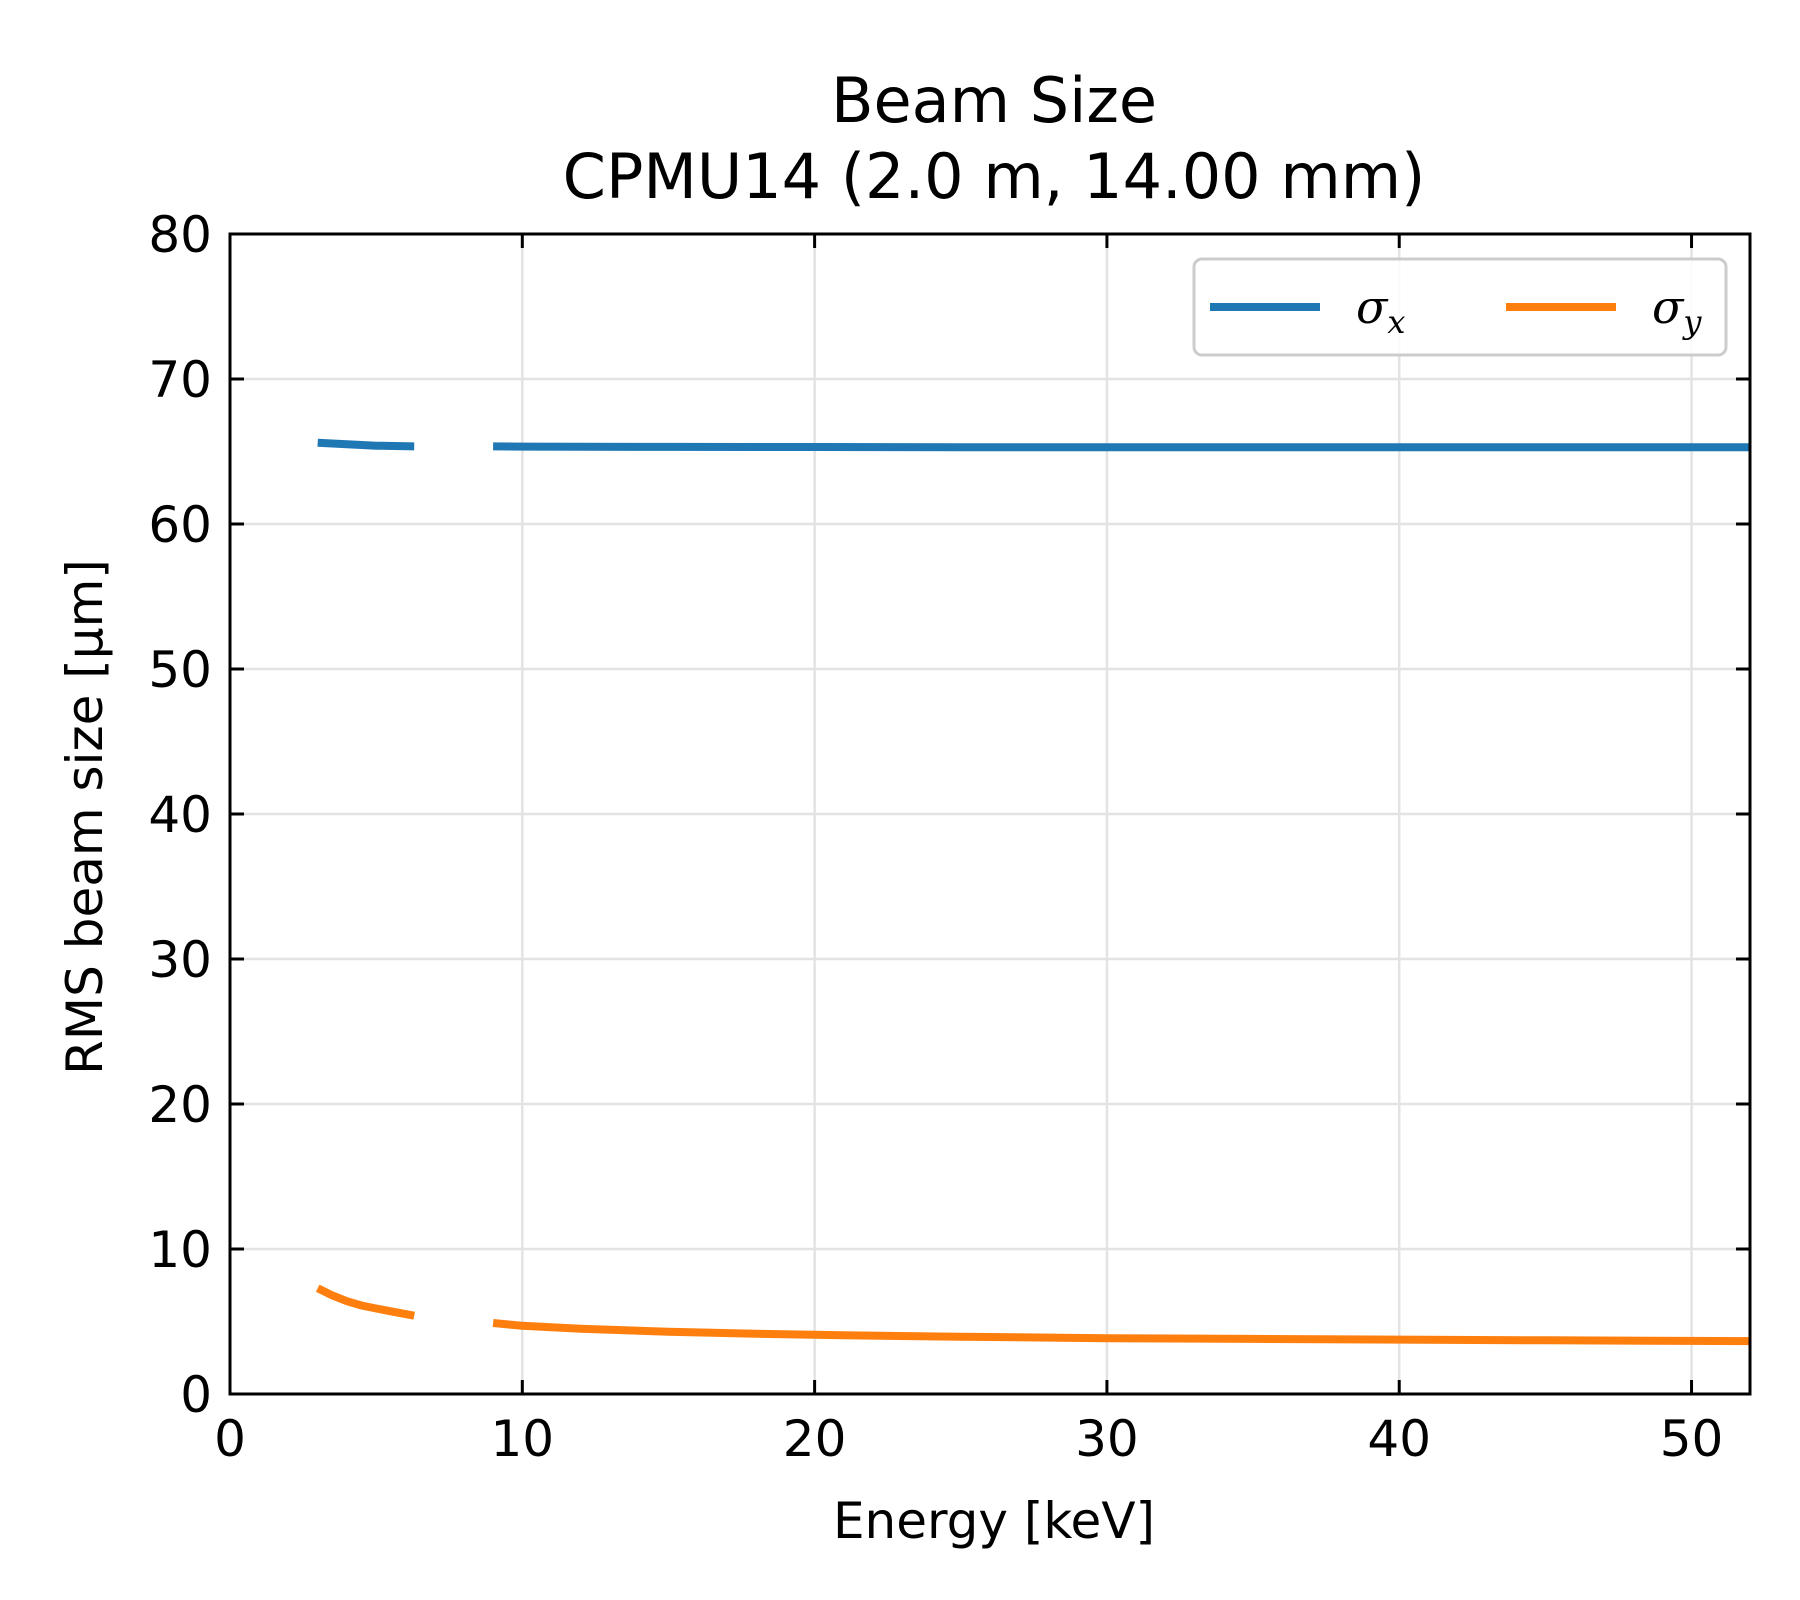 This screenshot has width=1800, height=1600. Describe the element at coordinates (180, 380) in the screenshot. I see `y-tick-label: 70` at that location.